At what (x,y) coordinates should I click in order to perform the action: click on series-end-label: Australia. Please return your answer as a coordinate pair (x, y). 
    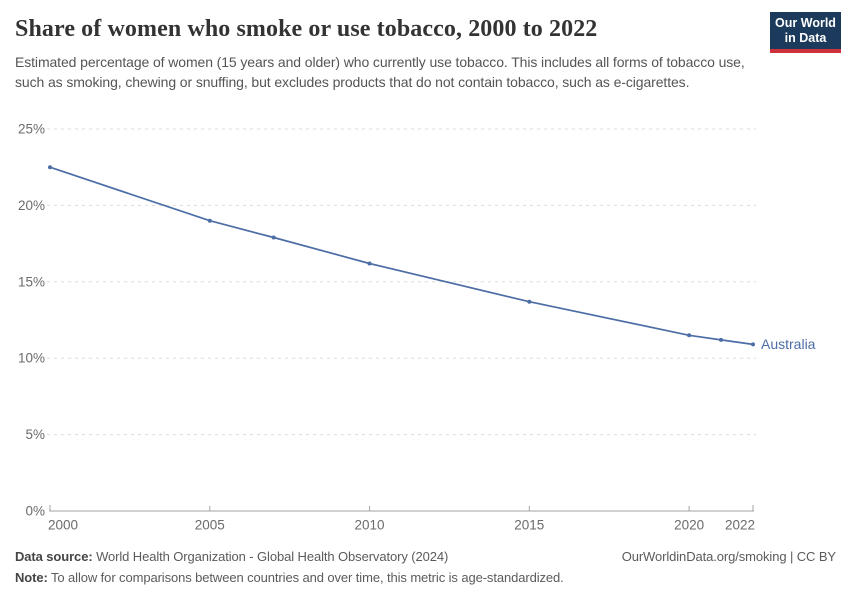
    Looking at the image, I should click on (788, 344).